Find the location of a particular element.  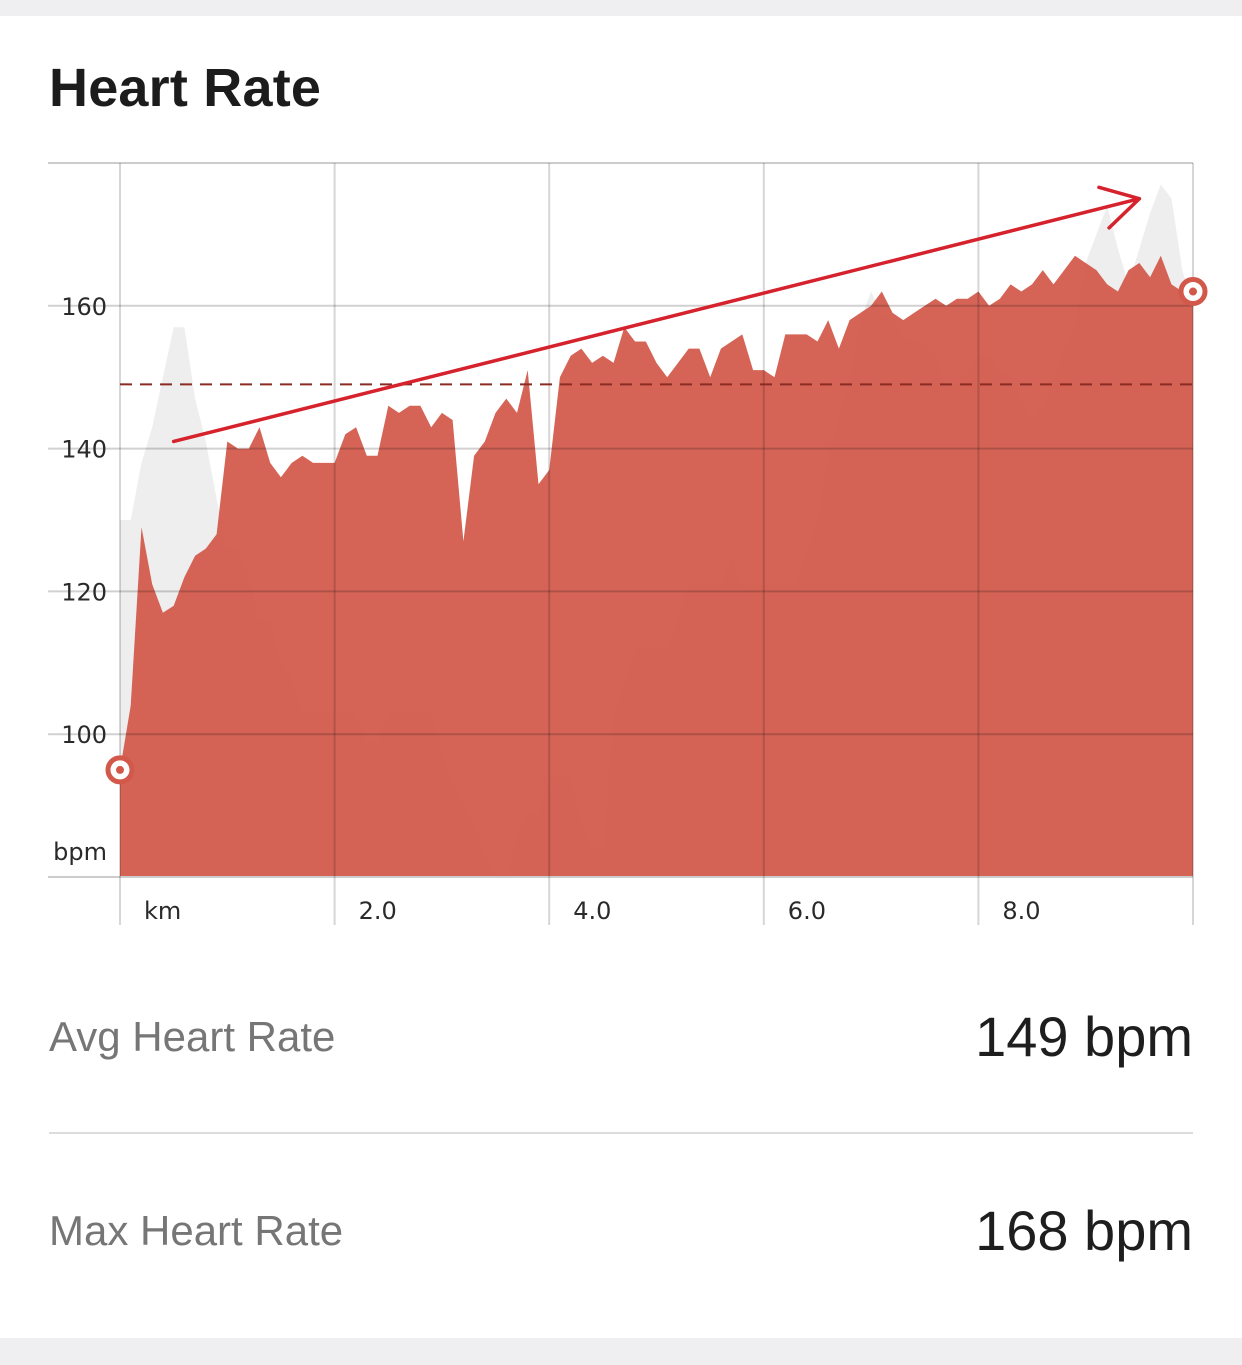

max-heart-rate-label: Max Heart Rate is located at coordinates (196, 1230).